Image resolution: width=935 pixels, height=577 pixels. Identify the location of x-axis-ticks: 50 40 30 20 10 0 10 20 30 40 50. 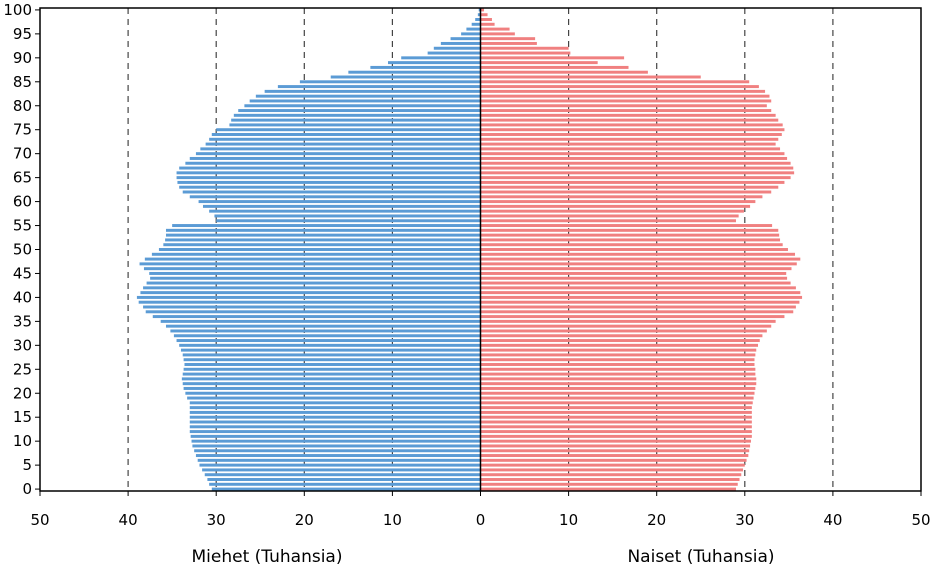
(480, 510).